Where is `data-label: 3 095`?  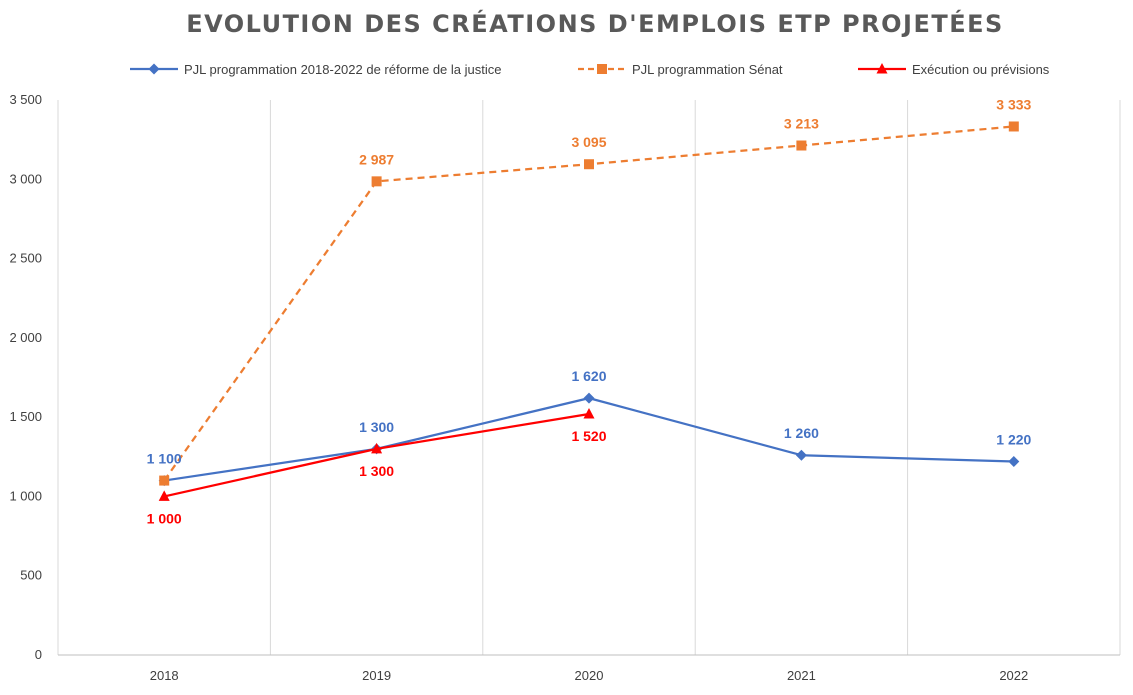
data-label: 3 095 is located at coordinates (588, 142).